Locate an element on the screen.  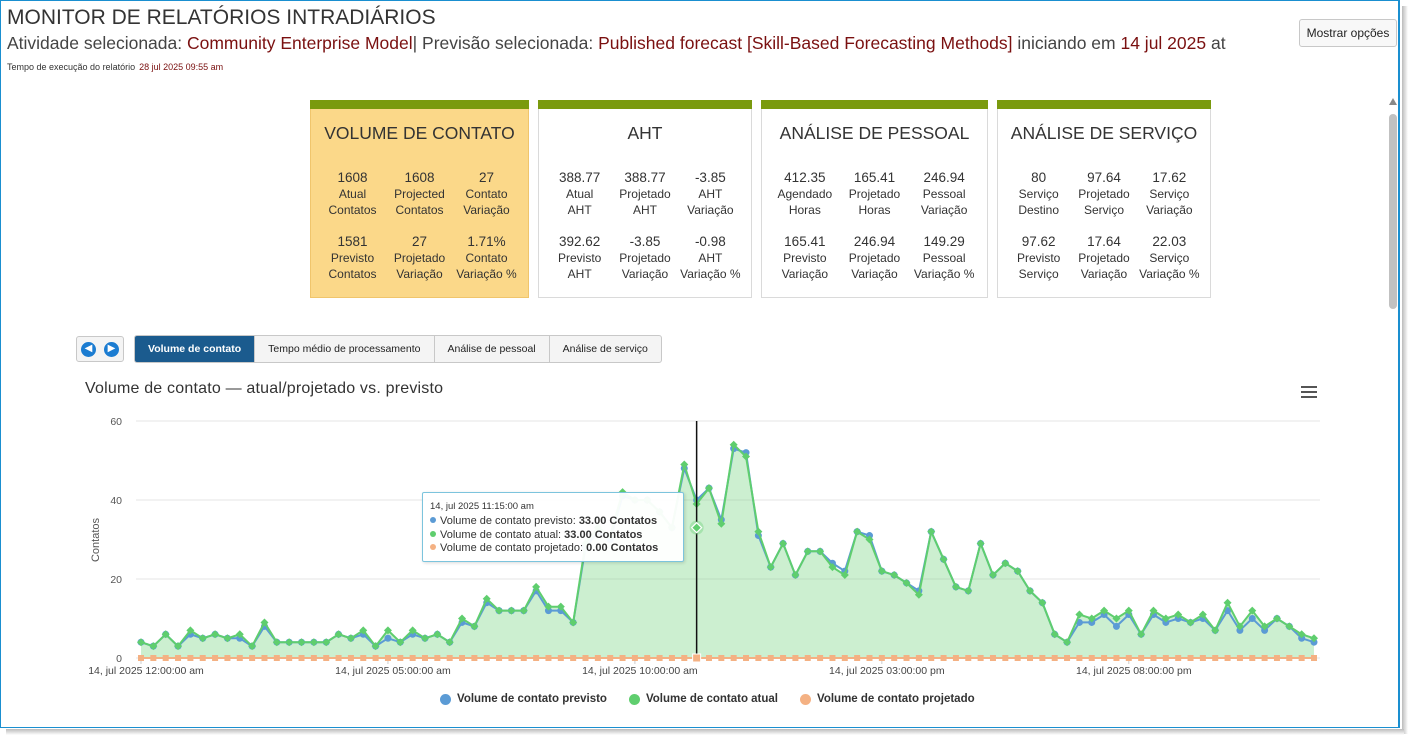
legend-item-actual: Volume de contato atual is located at coordinates (703, 699).